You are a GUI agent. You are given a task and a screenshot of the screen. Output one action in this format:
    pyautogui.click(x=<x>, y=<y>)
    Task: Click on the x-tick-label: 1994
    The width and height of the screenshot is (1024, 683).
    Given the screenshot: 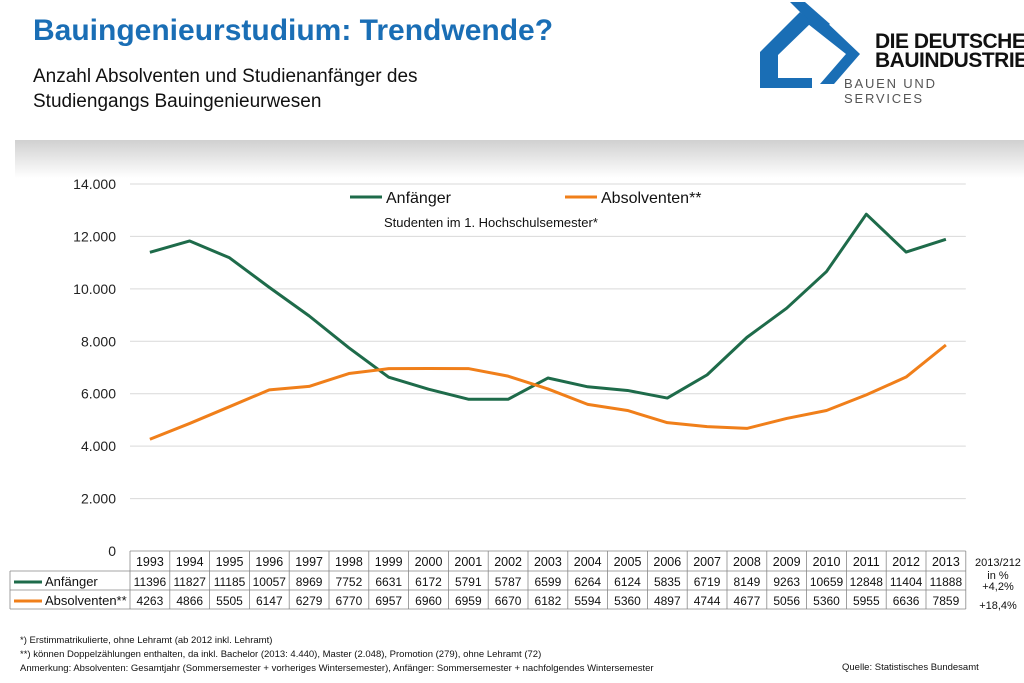 What is the action you would take?
    pyautogui.click(x=190, y=562)
    